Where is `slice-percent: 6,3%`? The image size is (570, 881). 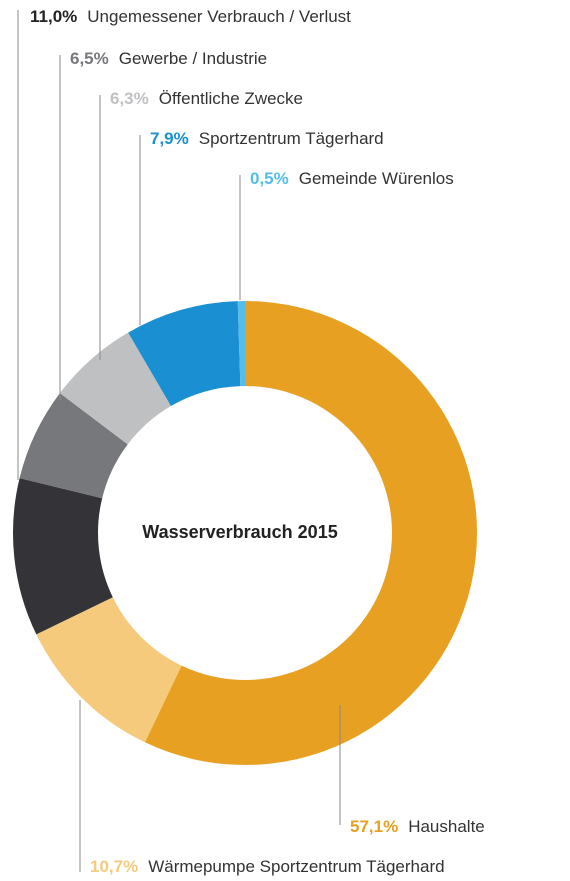 slice-percent: 6,3% is located at coordinates (129, 98).